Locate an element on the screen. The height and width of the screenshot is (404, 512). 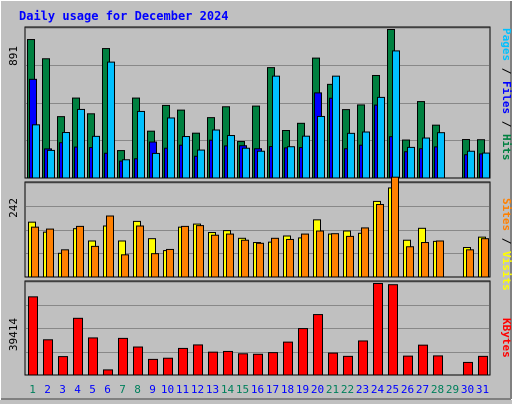
leg-bot-part-0: KBytes is located at coordinates (506, 338).